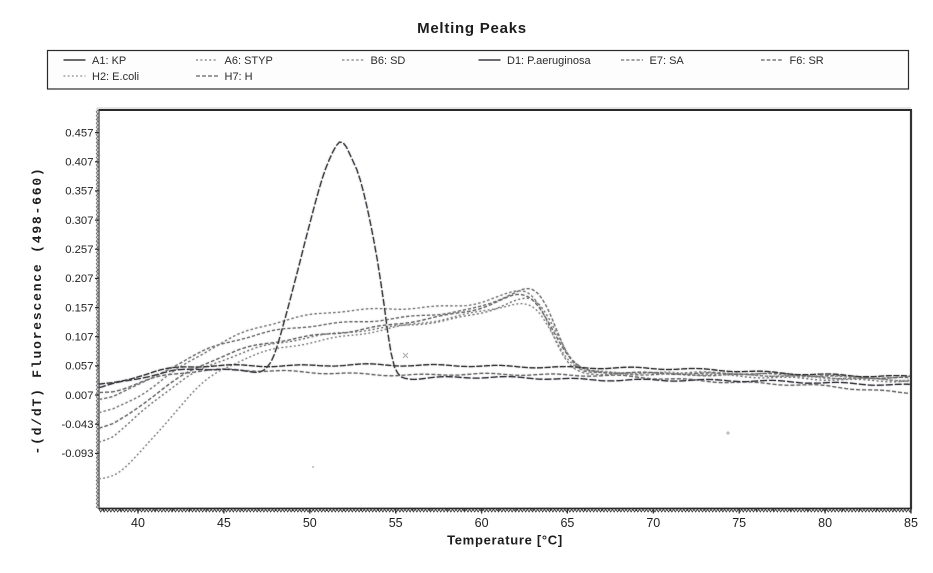  I want to click on svg-text: 75, so click(739, 523).